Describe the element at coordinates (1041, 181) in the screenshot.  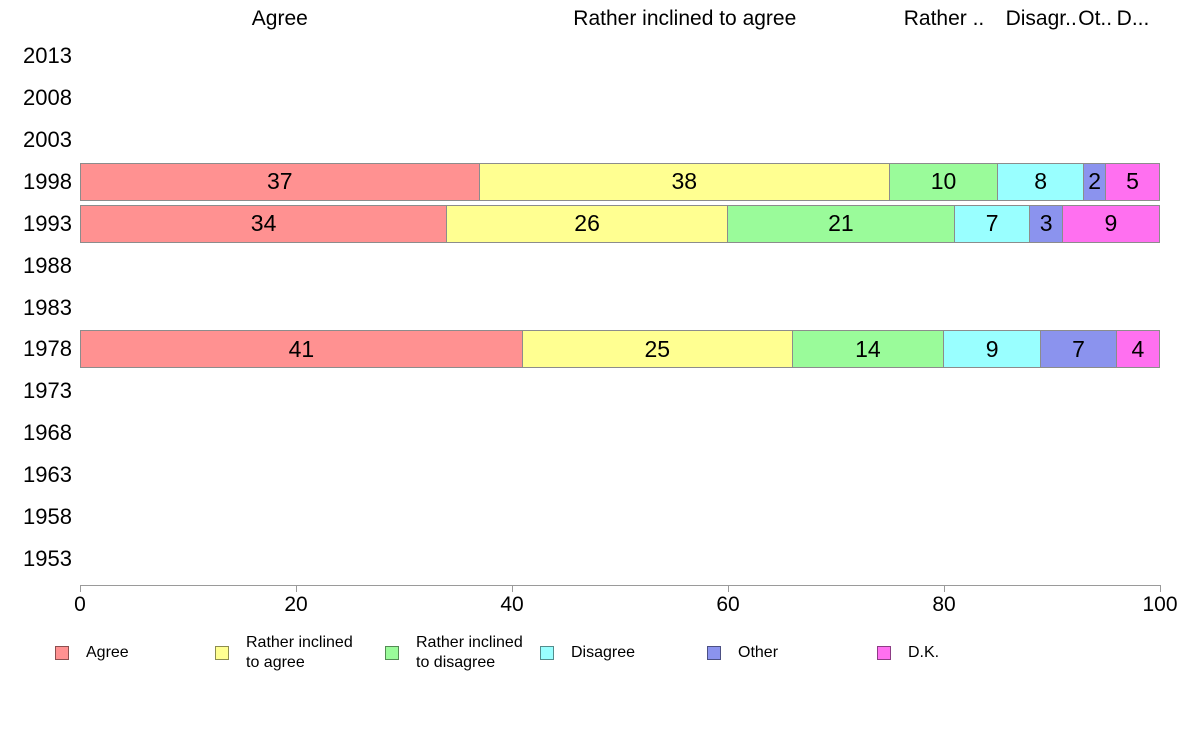
I see `bar-segment: 8` at that location.